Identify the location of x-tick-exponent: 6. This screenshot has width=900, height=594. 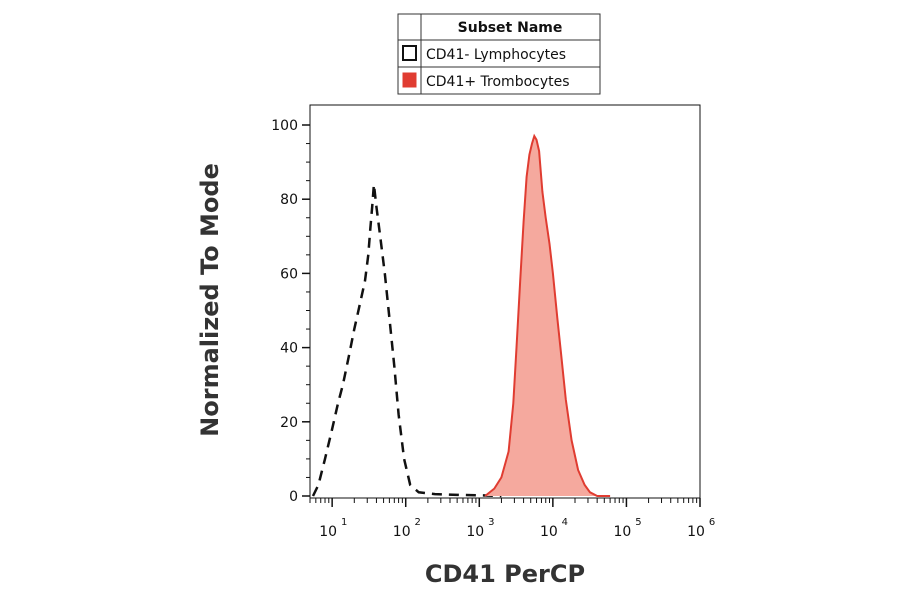
(712, 522).